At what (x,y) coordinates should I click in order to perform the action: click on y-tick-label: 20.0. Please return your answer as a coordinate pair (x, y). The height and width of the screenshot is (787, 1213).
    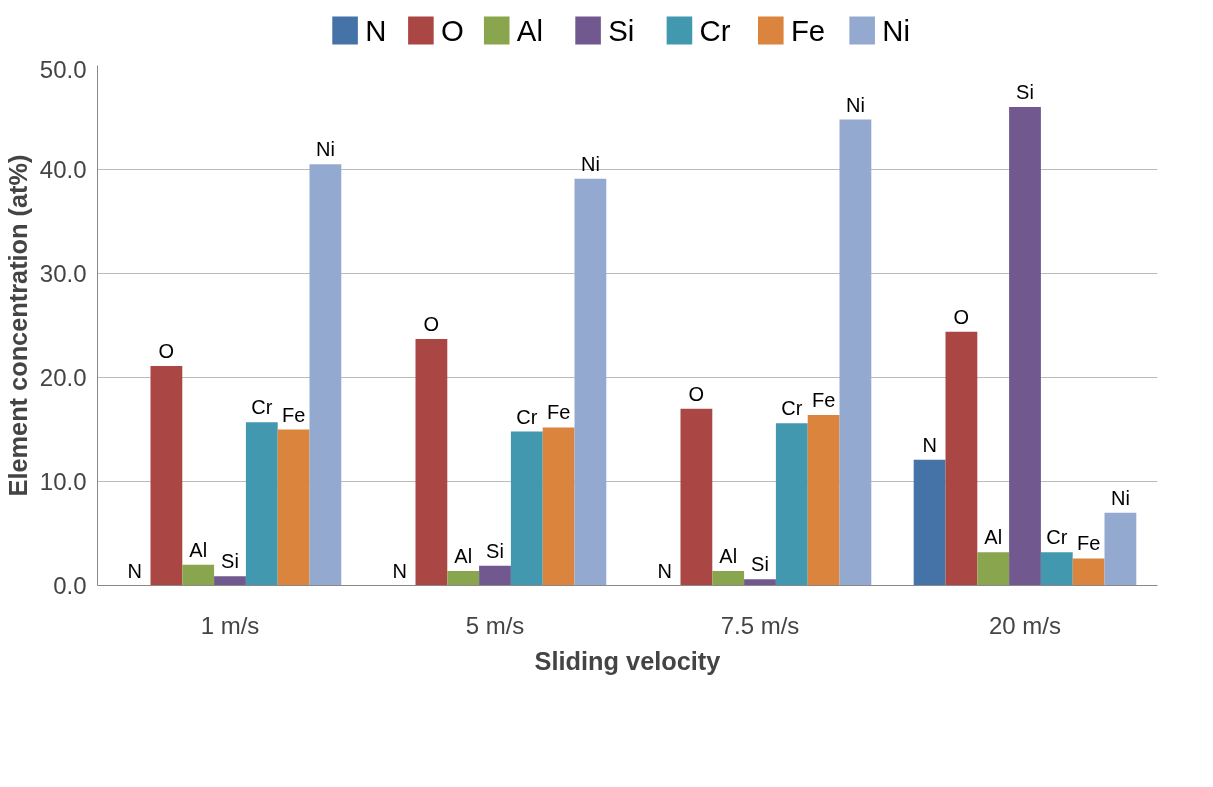
    Looking at the image, I should click on (63, 377).